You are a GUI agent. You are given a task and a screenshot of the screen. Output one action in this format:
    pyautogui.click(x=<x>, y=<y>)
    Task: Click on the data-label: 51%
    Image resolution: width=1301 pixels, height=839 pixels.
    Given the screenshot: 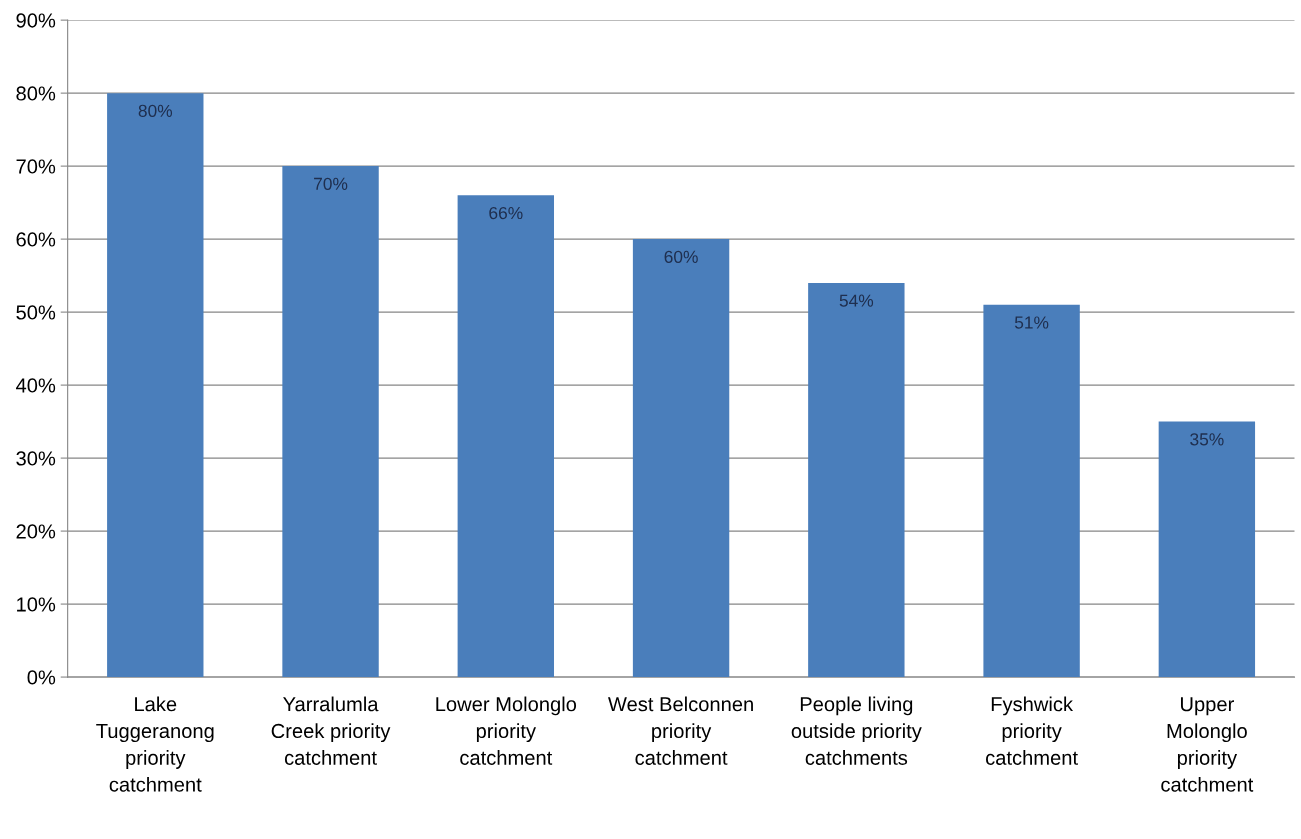 What is the action you would take?
    pyautogui.click(x=1031, y=322)
    